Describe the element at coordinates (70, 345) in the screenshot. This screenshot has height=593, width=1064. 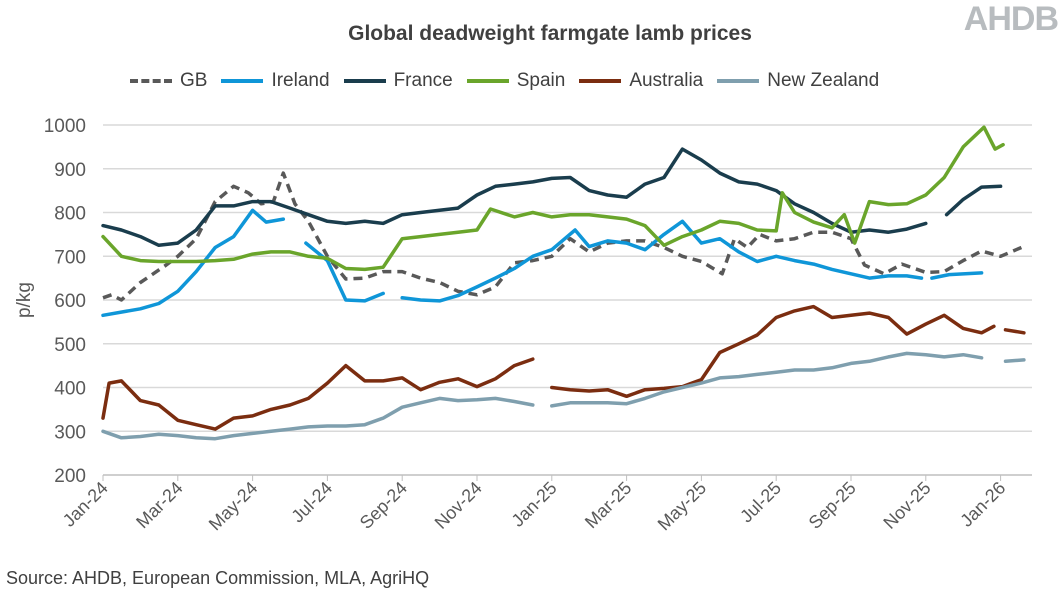
I see `y-tick-label: 500` at that location.